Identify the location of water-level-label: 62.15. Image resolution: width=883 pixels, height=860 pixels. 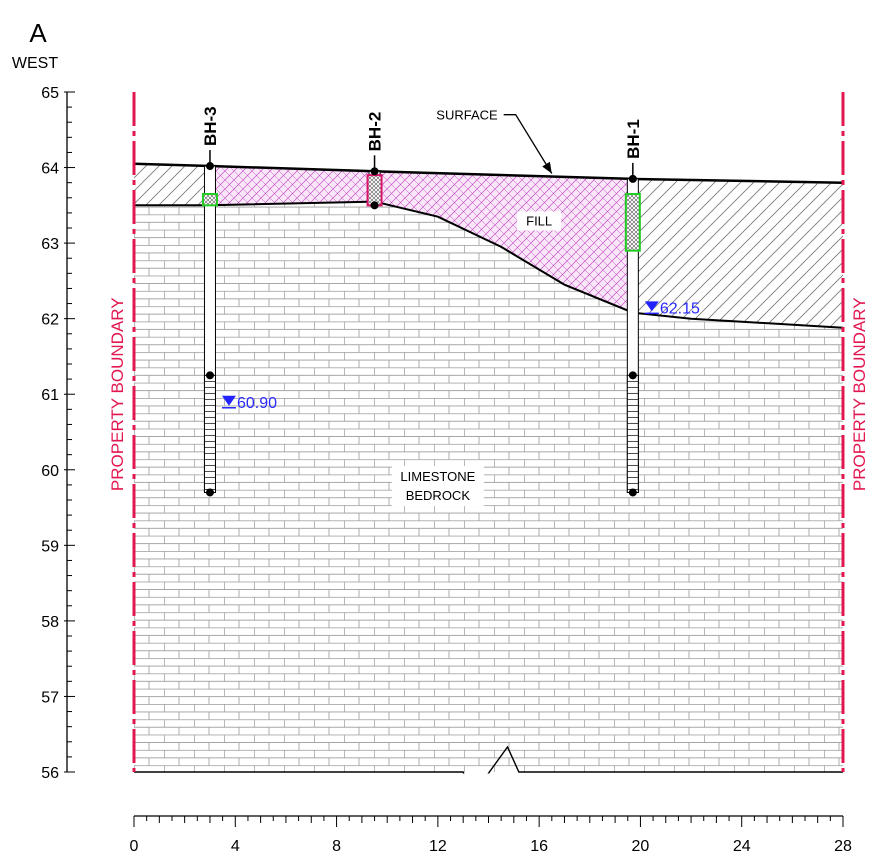
(680, 308).